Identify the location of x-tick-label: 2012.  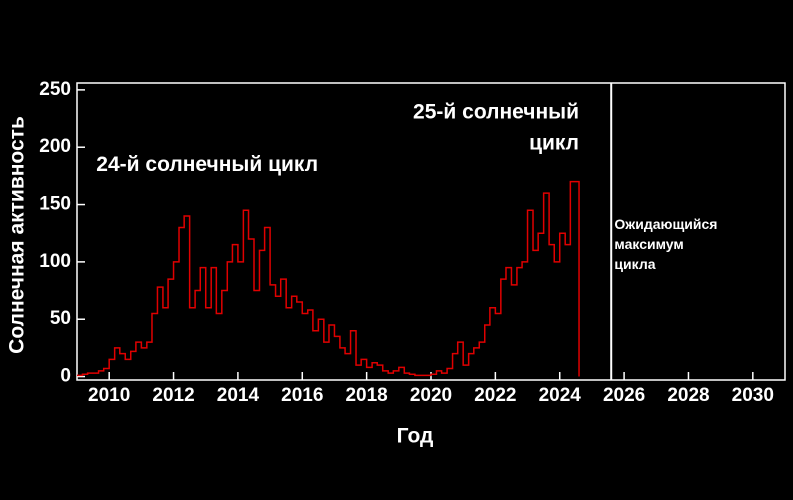
(173, 395).